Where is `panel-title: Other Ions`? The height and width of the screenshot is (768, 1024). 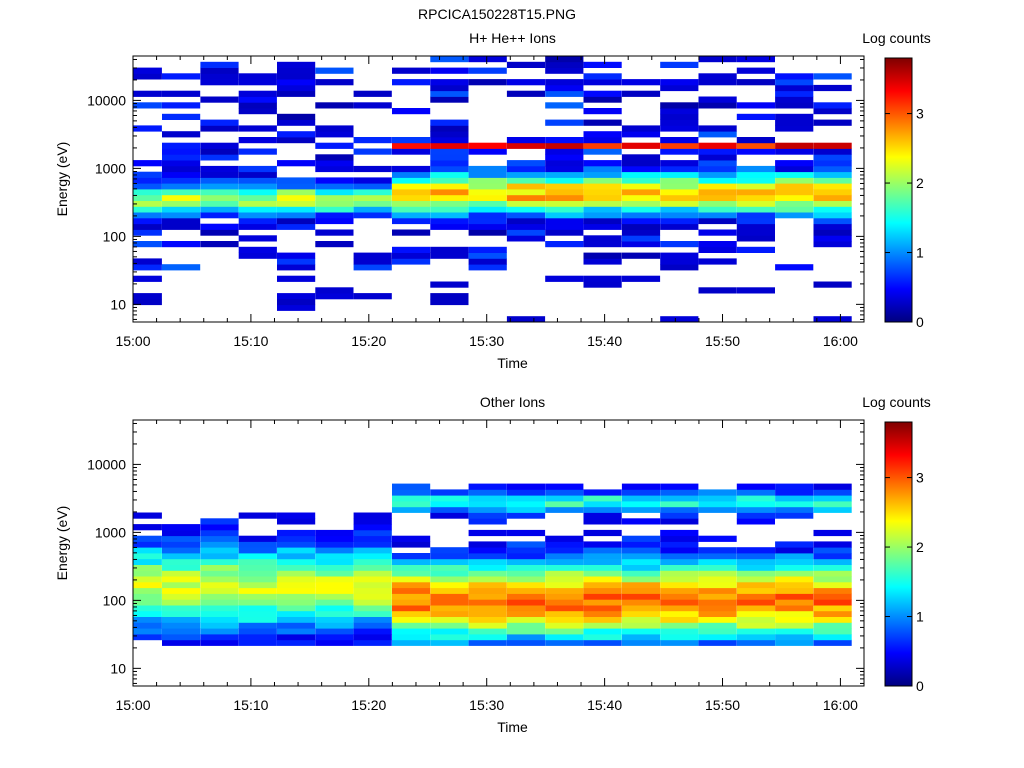
panel-title: Other Ions is located at coordinates (512, 402).